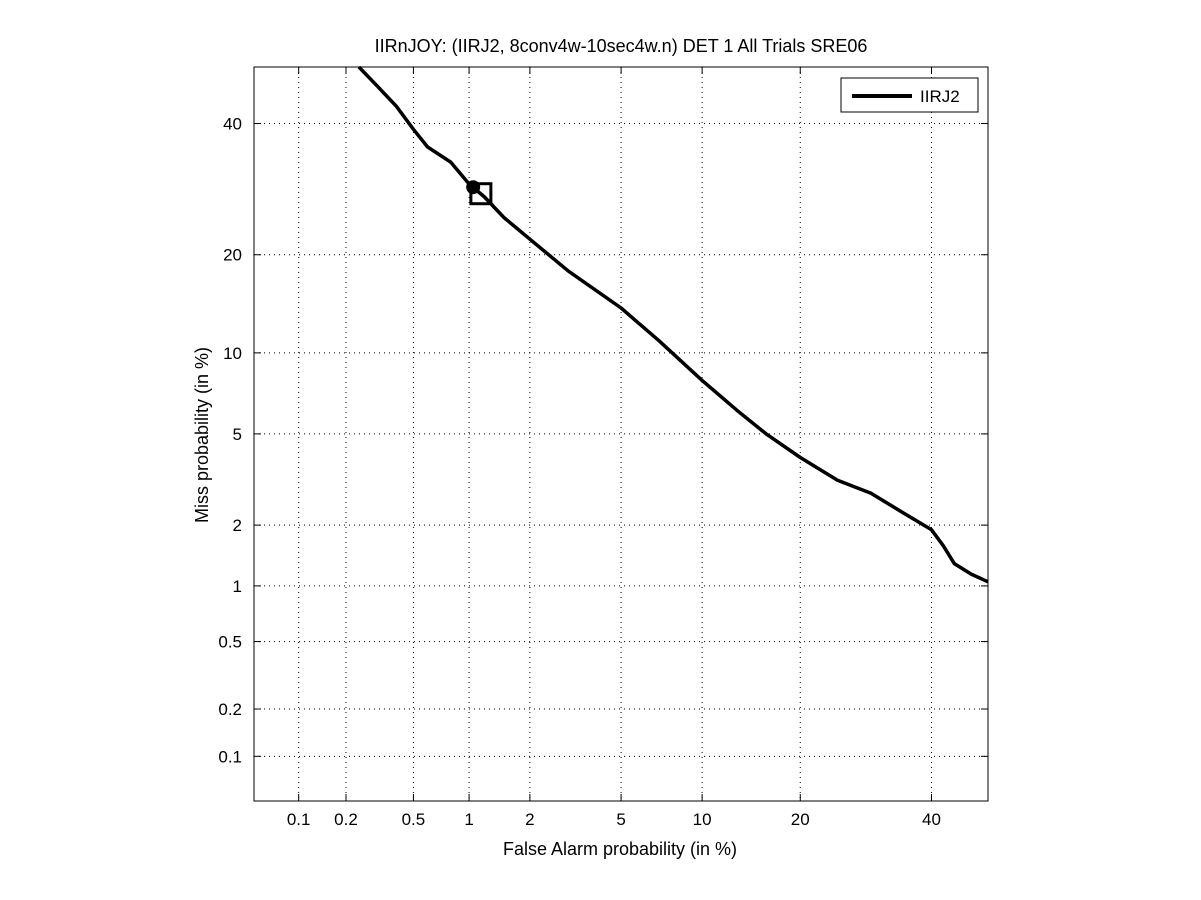  I want to click on legend-label-iirj2: IIRJ2, so click(940, 96).